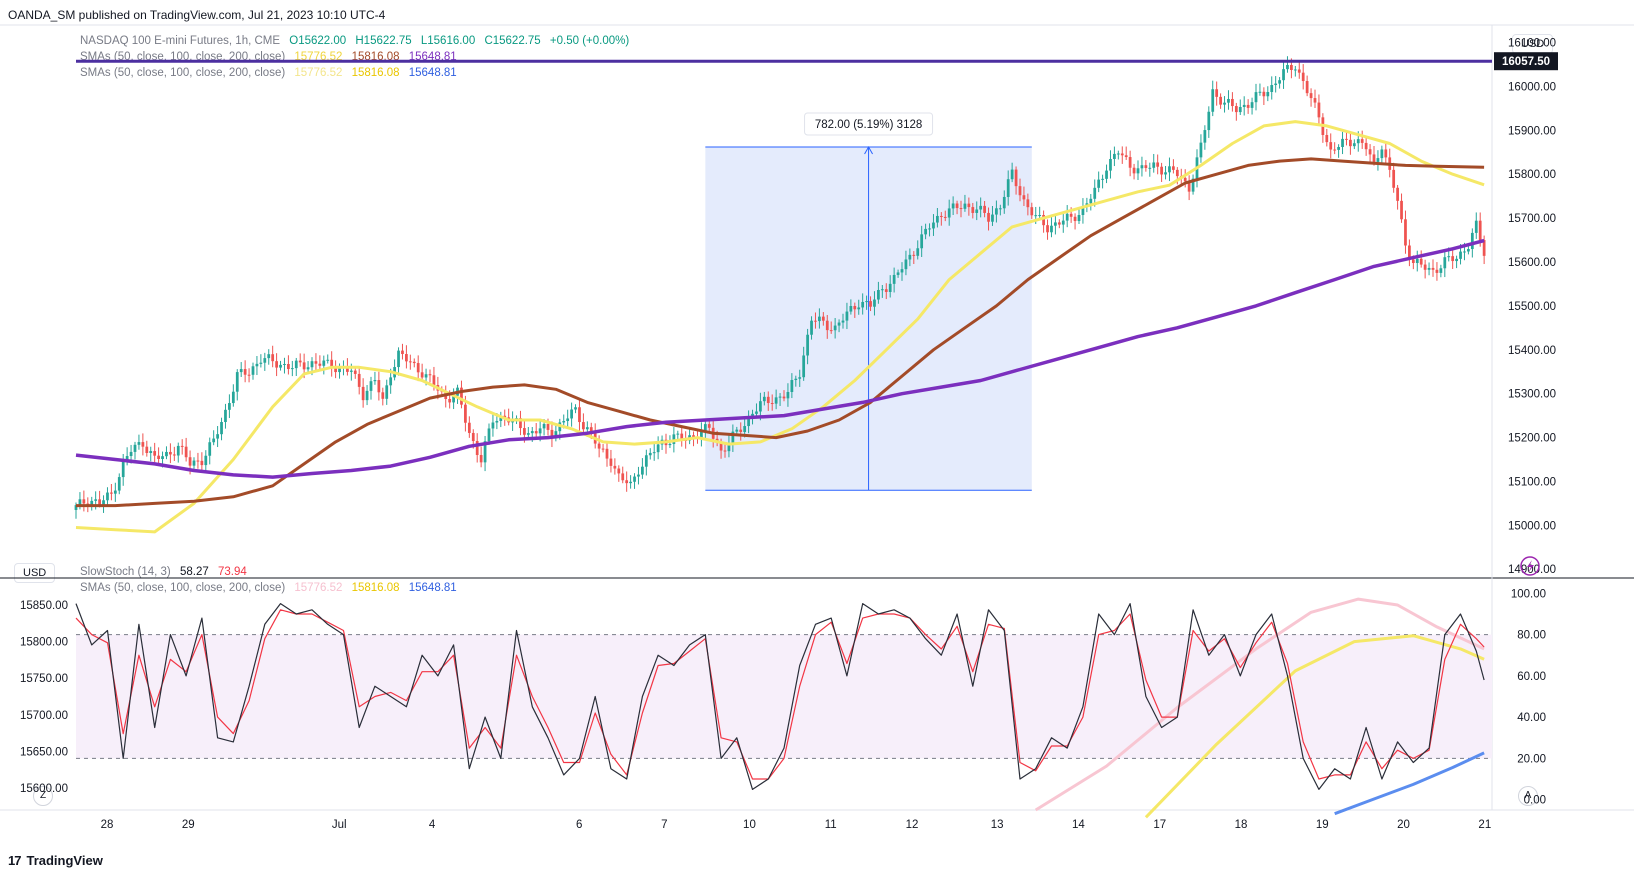 The width and height of the screenshot is (1634, 875). Describe the element at coordinates (589, 41) in the screenshot. I see `ohlc-change: +0.50 (+0.00%)` at that location.